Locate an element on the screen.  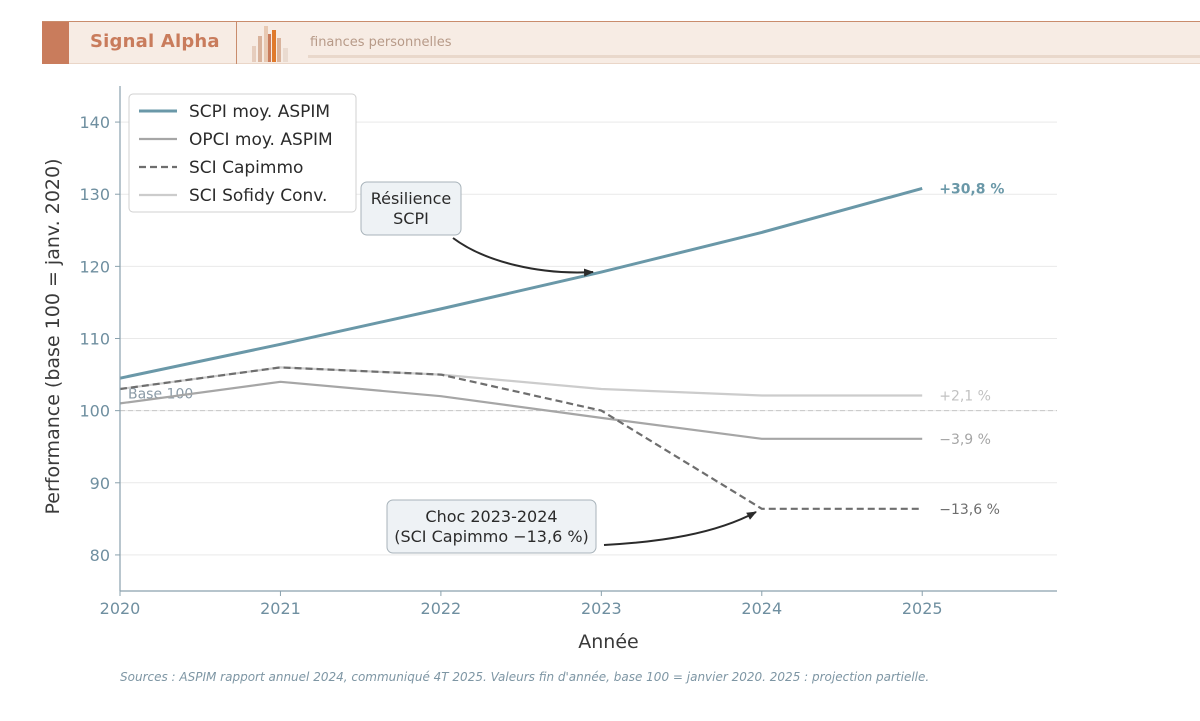
annotation-text: Résilience is located at coordinates (411, 198).